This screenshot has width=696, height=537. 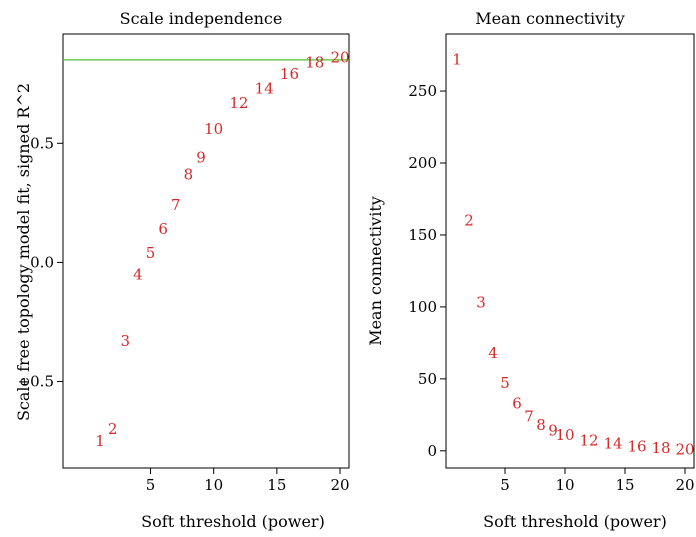 What do you see at coordinates (427, 271) in the screenshot?
I see `y-axis: 0 50 100 150 200 250` at bounding box center [427, 271].